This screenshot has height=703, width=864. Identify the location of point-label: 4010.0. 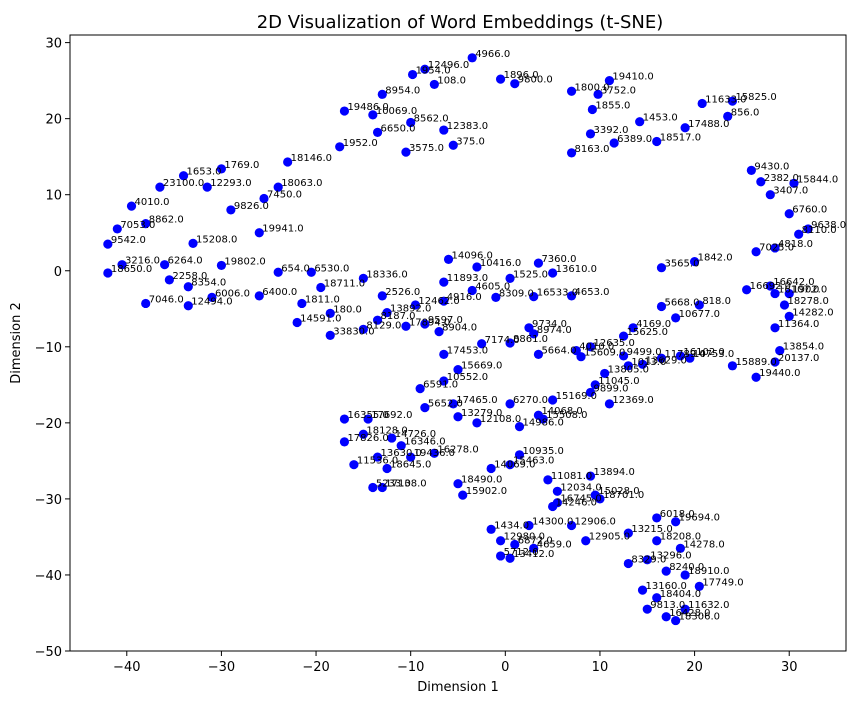
(596, 347).